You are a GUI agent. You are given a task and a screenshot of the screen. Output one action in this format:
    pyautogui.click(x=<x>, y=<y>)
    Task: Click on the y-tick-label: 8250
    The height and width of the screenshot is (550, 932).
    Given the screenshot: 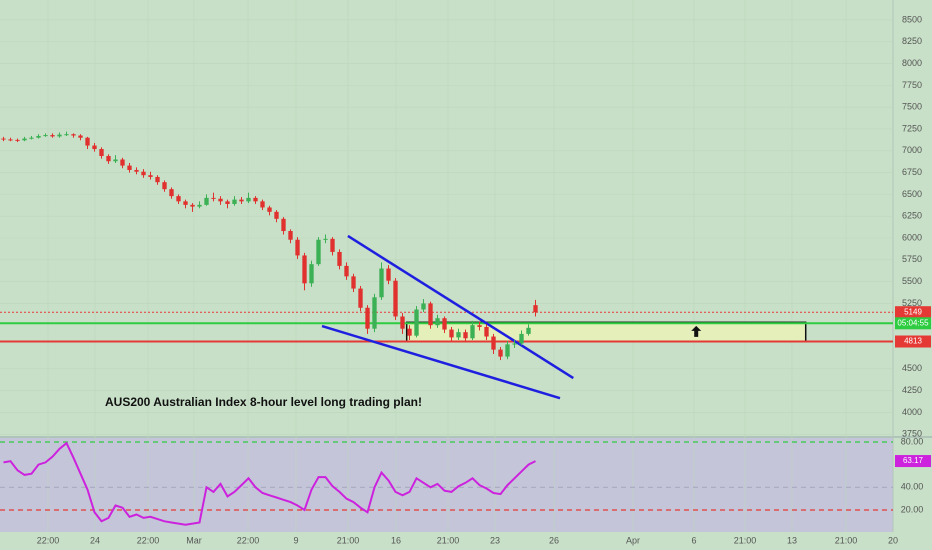 What is the action you would take?
    pyautogui.click(x=912, y=41)
    